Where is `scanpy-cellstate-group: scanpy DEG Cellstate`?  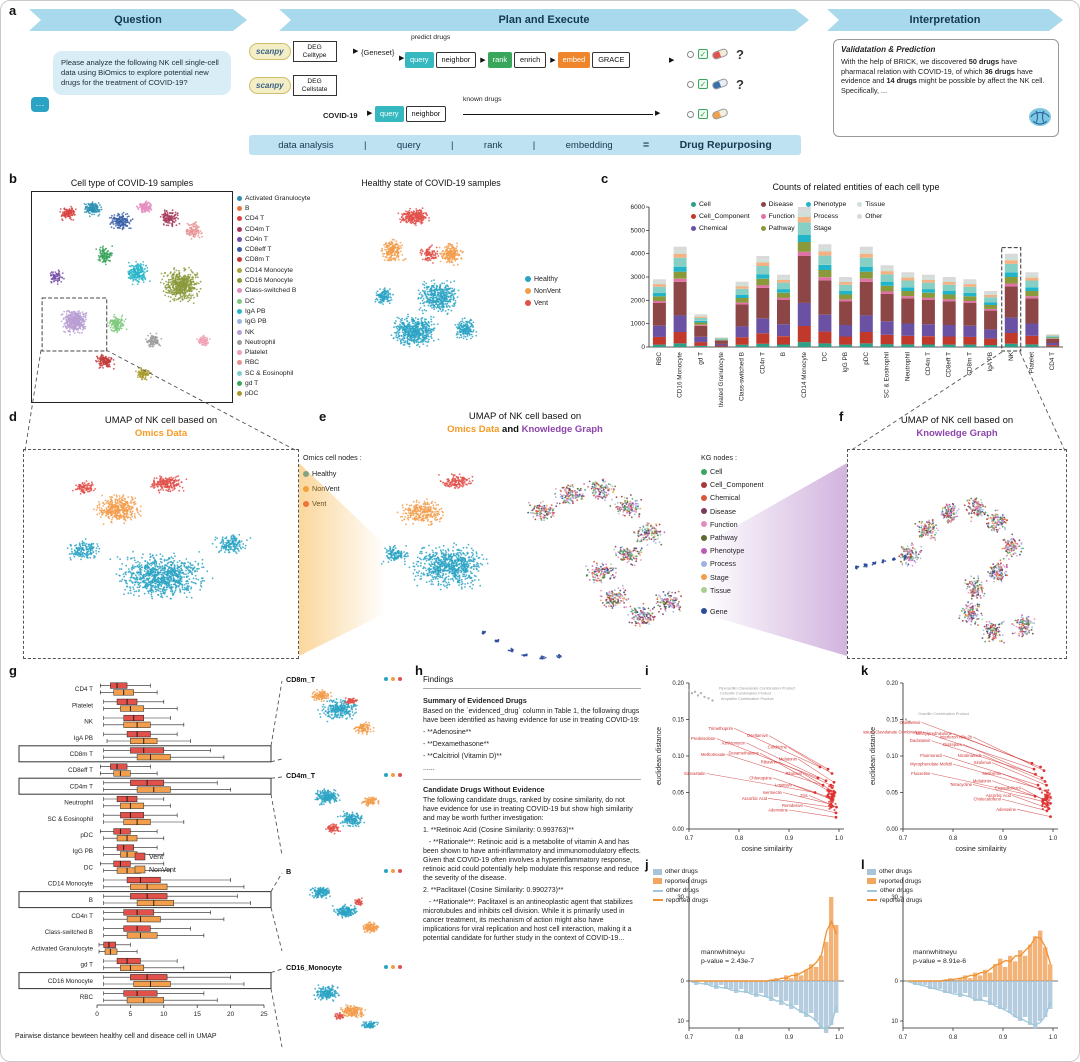 scanpy-cellstate-group: scanpy DEG Cellstate is located at coordinates (293, 86).